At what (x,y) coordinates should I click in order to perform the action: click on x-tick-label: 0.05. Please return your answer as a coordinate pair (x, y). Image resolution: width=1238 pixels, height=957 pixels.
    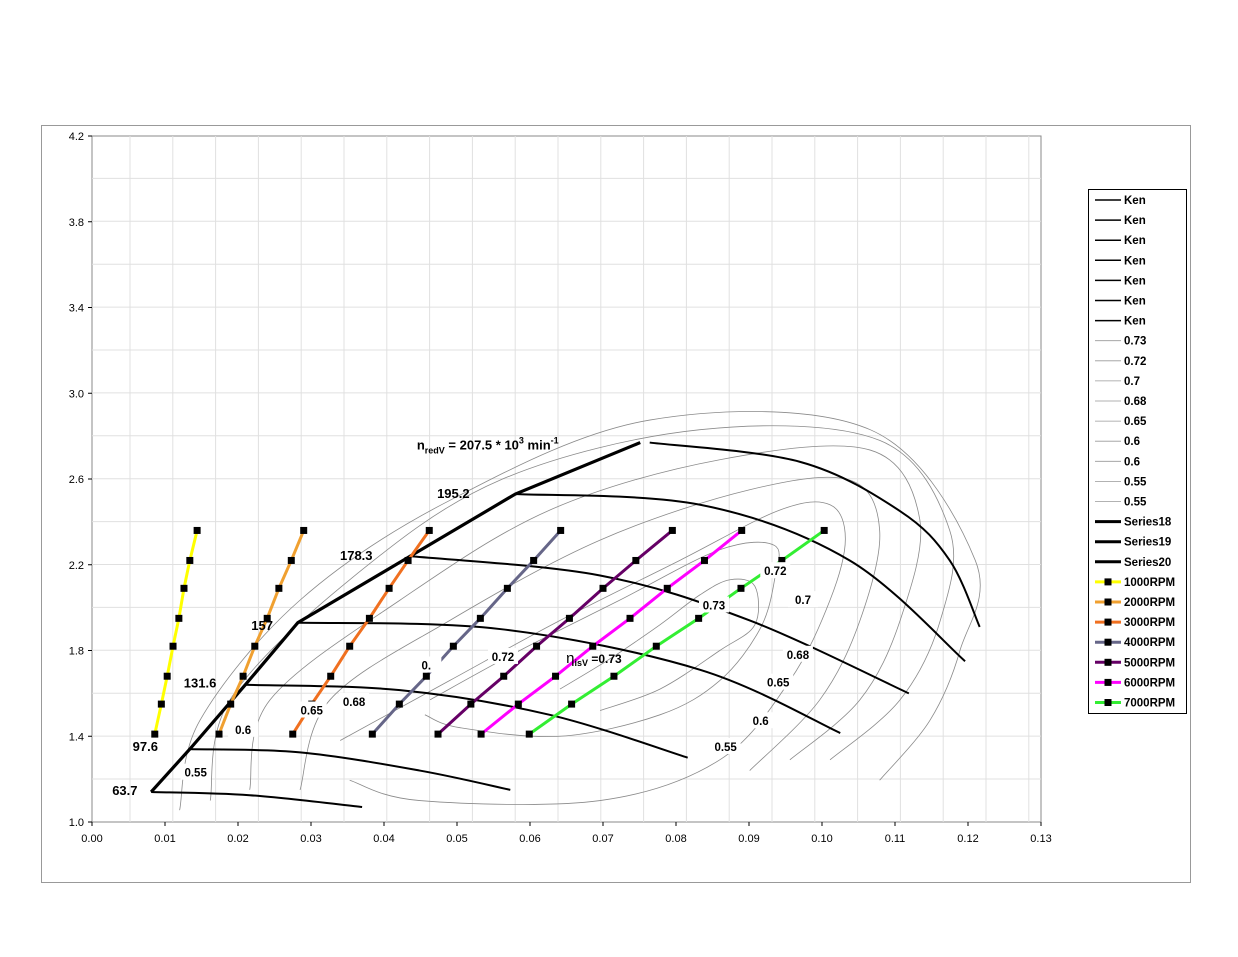
    Looking at the image, I should click on (456, 839).